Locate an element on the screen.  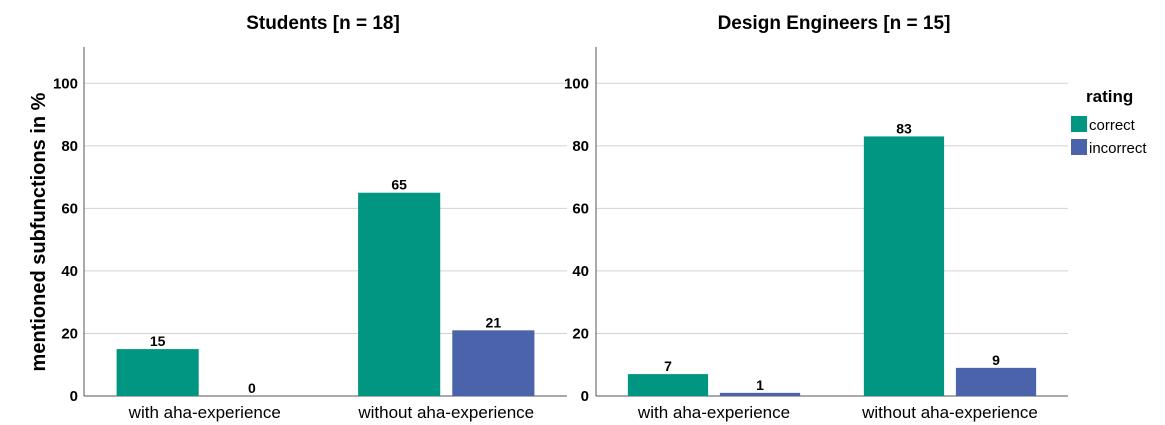
legend-title: rating is located at coordinates (1109, 96).